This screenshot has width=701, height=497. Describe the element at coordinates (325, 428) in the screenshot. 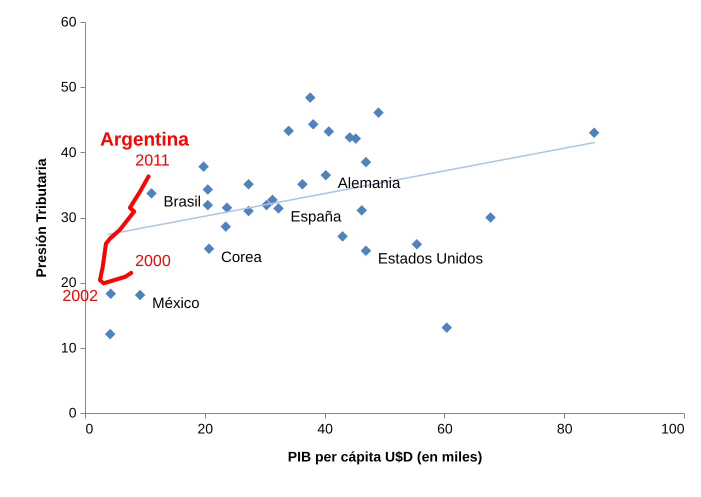

I see `x-tick-label: 40` at that location.